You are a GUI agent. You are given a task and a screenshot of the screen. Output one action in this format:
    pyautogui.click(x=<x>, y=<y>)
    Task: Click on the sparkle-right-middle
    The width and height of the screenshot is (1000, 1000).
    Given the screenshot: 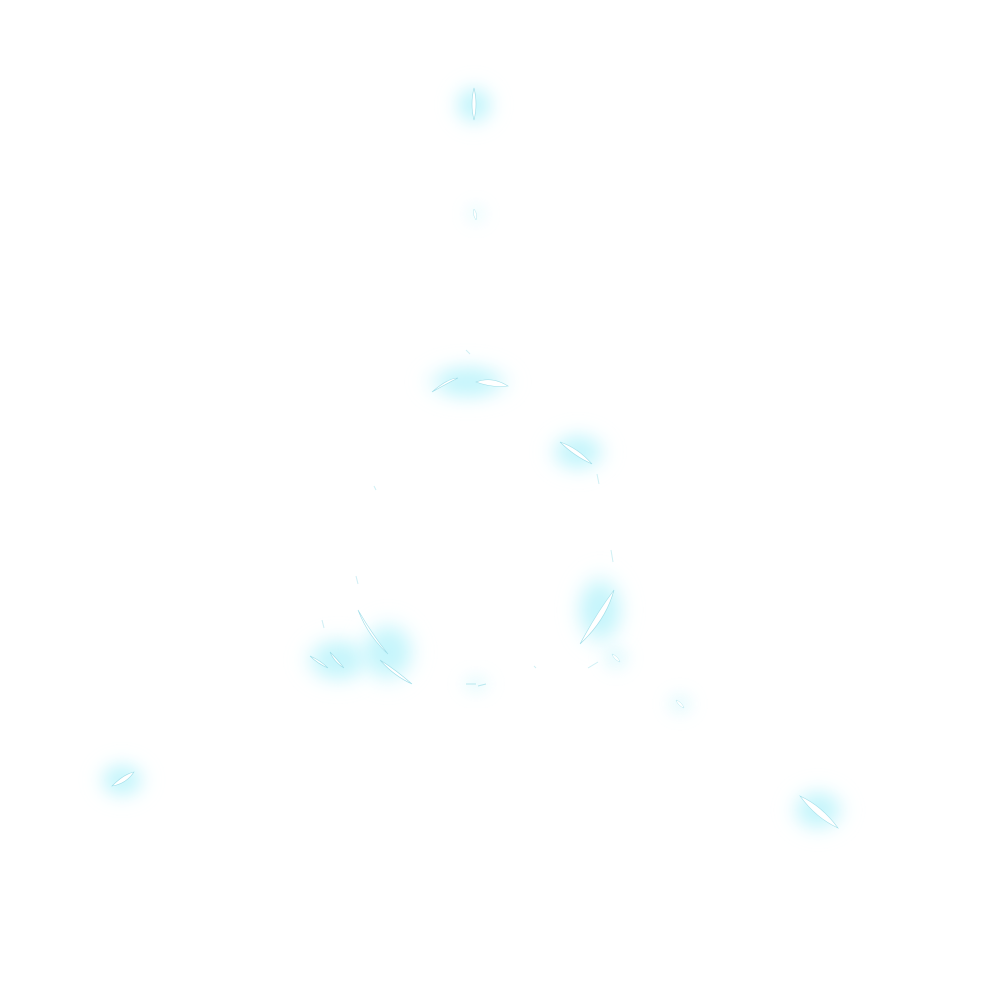 What is the action you would take?
    pyautogui.click(x=600, y=609)
    